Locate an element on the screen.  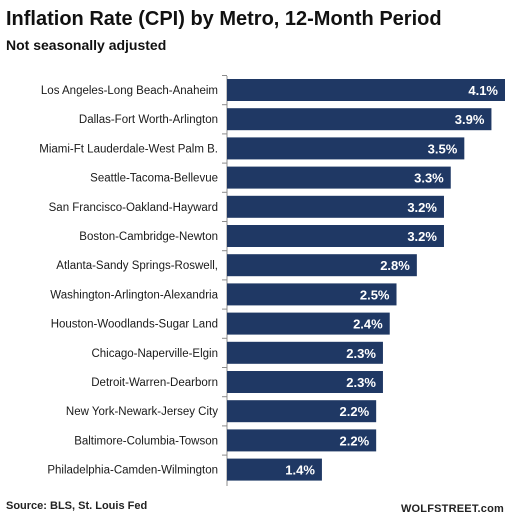
value-label: 2.5% is located at coordinates (375, 294).